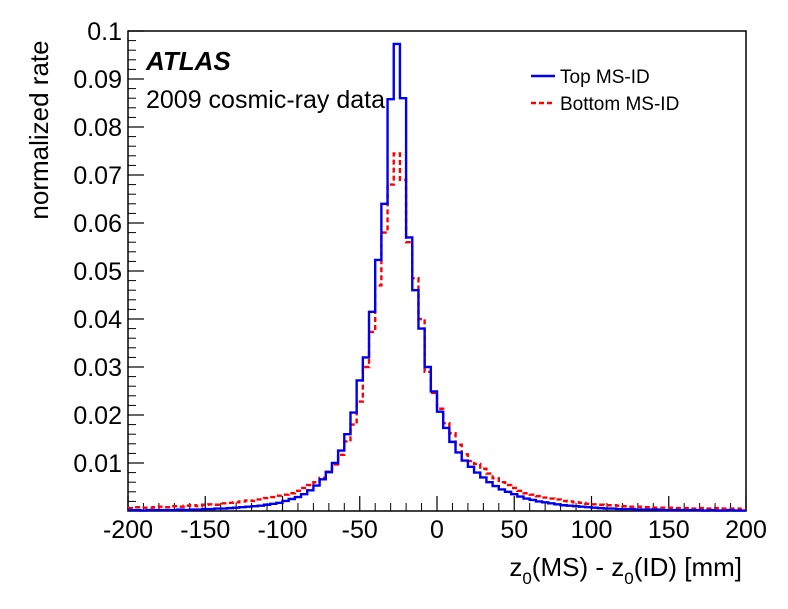  What do you see at coordinates (746, 530) in the screenshot?
I see `x-tick-label: 200` at bounding box center [746, 530].